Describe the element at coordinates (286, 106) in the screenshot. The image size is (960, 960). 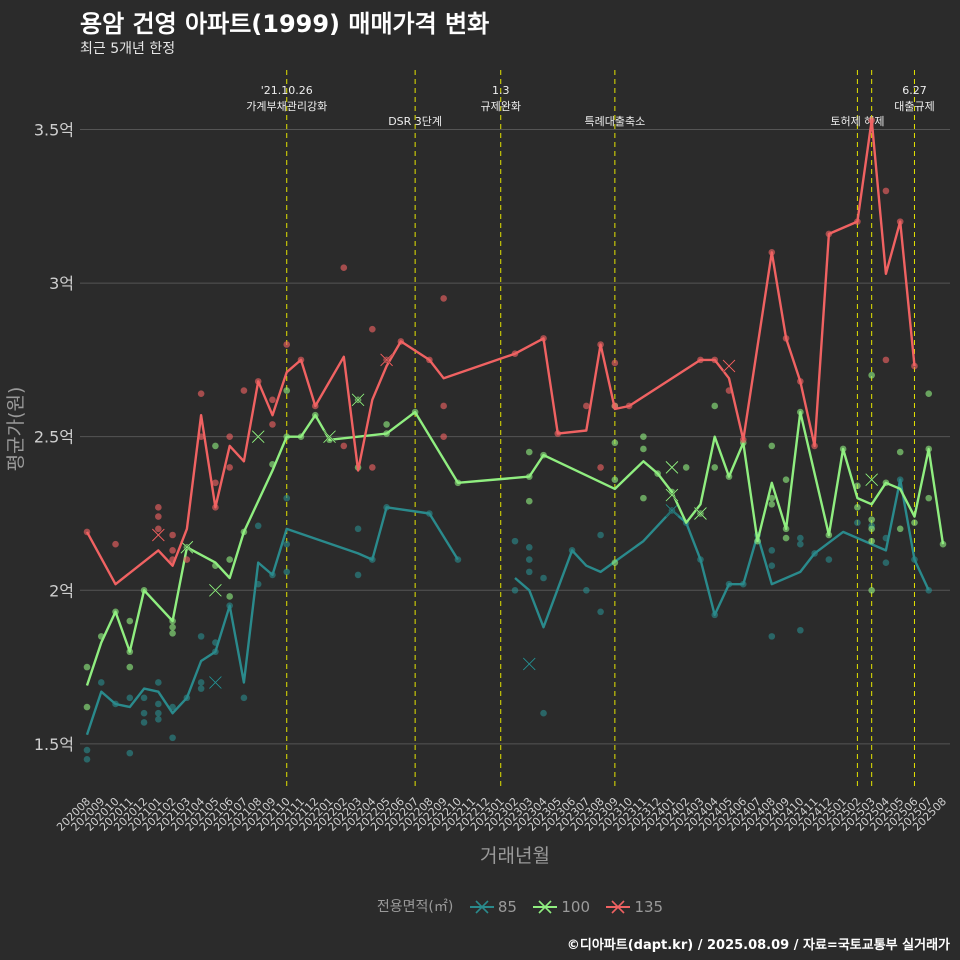
I see `event-label-0-1: 가계부채관리강화` at that location.